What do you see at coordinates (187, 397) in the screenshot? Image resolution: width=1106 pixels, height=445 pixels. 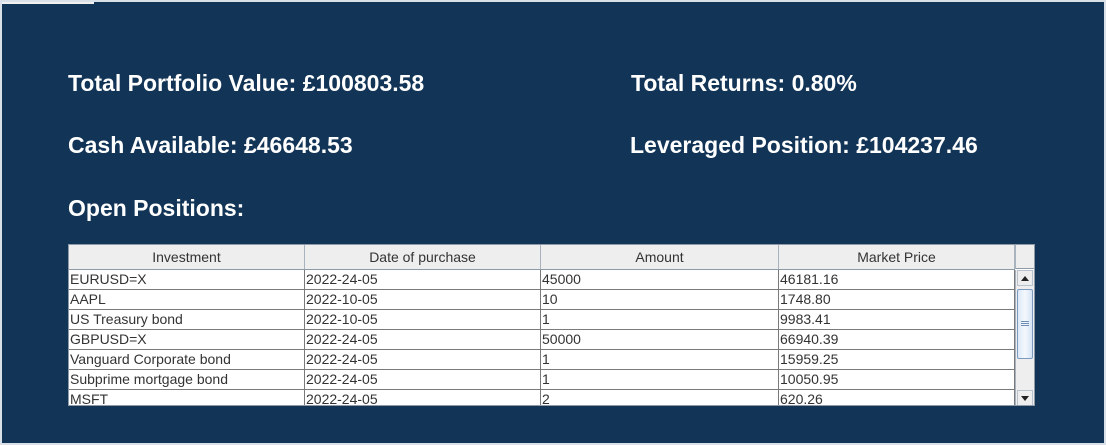 I see `cell-investment: MSFT` at bounding box center [187, 397].